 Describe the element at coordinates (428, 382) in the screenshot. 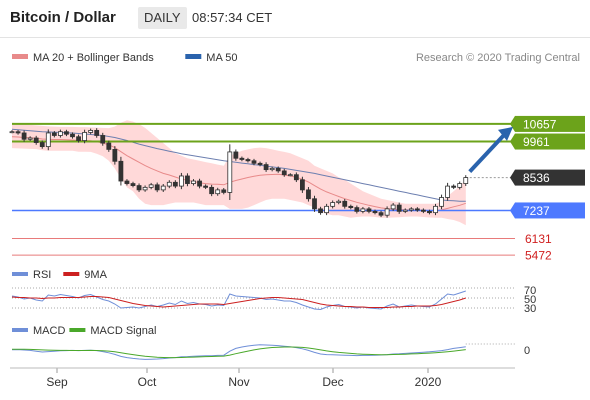

I see `x-tick-label-4: 2020` at that location.